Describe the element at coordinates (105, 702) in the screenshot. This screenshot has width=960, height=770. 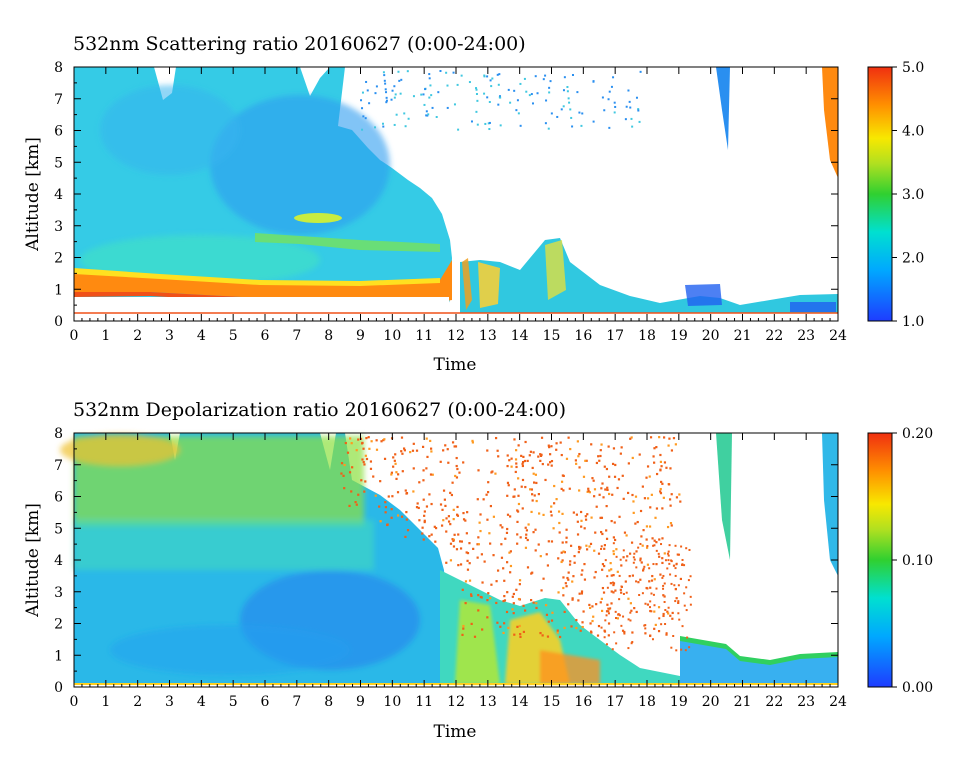
I see `x-tick-label: 1` at that location.